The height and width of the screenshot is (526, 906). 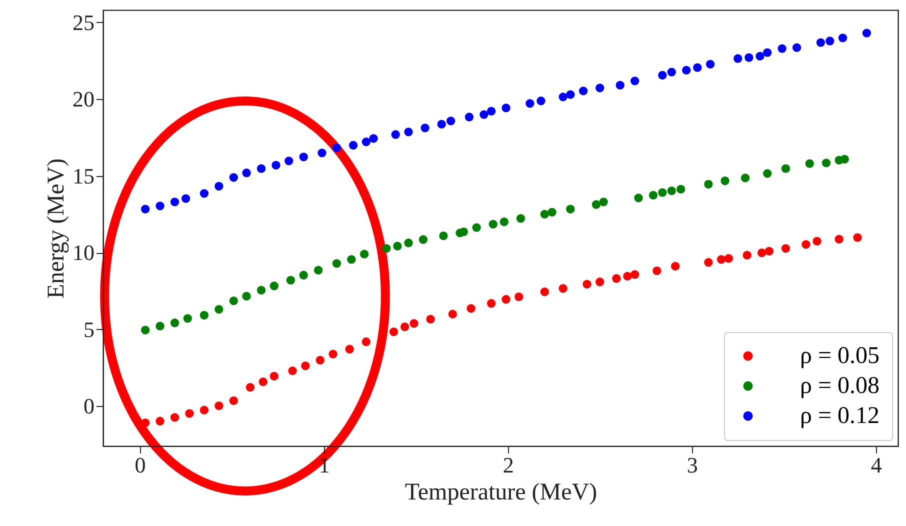 What do you see at coordinates (89, 329) in the screenshot?
I see `y-tick-label: 5` at bounding box center [89, 329].